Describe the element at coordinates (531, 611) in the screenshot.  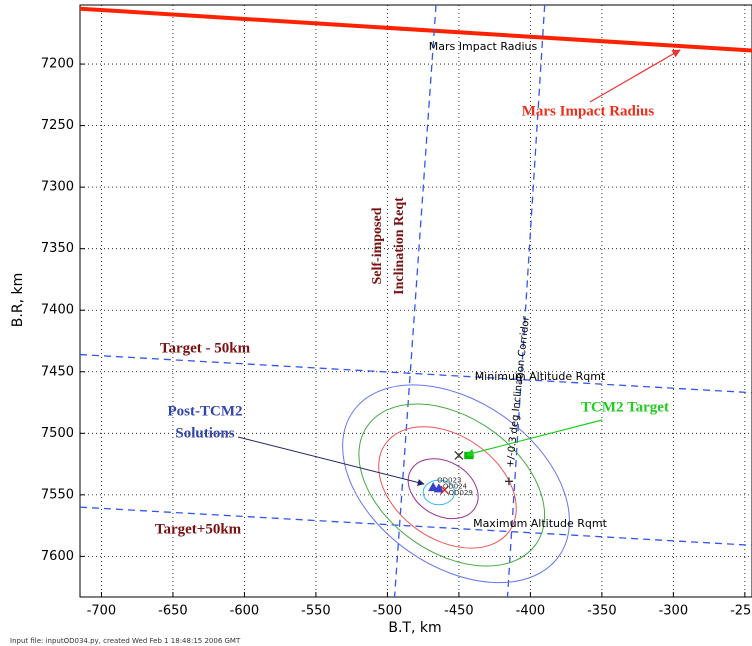
I see `x-tick-label: -400` at that location.